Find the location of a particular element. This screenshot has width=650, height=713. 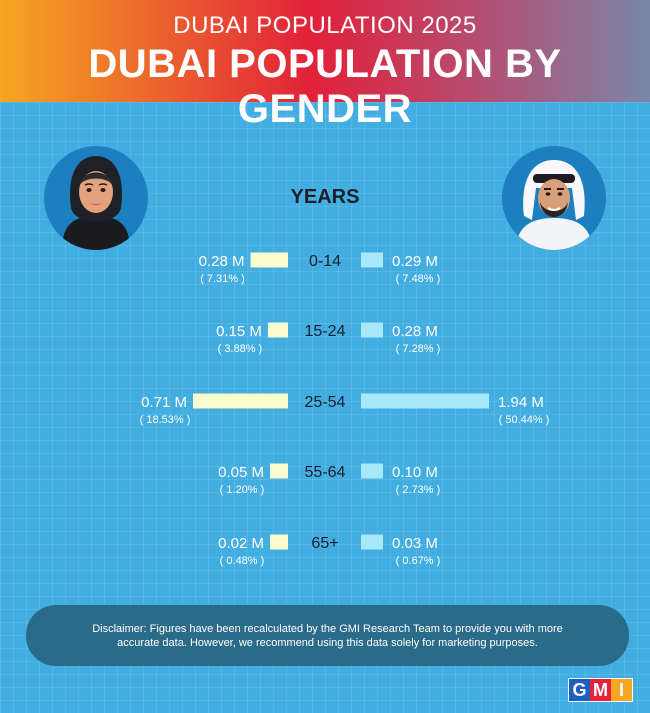

female-value-15-24: 0.15 M is located at coordinates (239, 331).